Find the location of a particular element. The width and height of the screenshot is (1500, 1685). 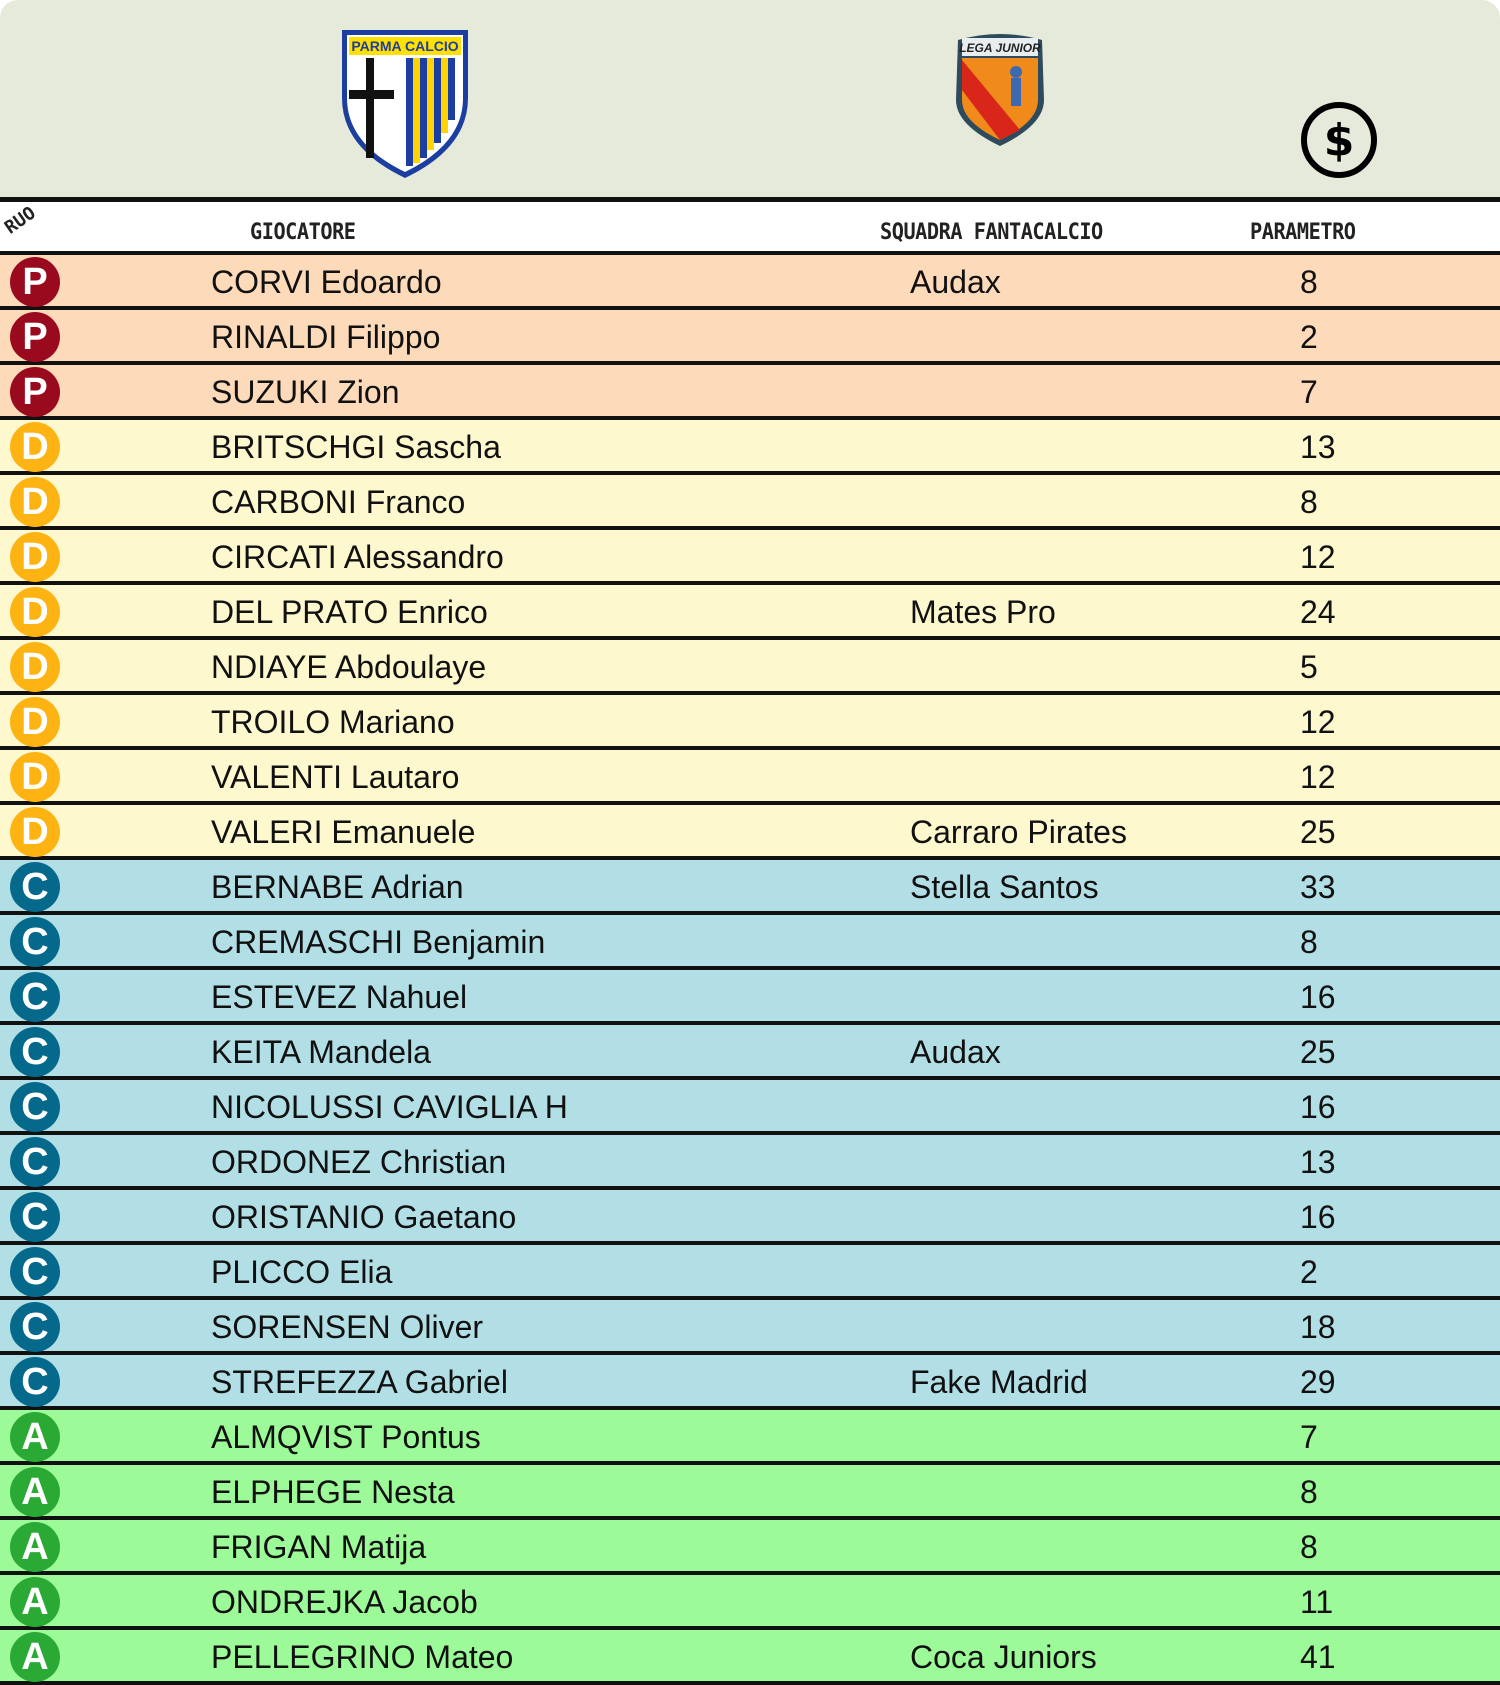

player-name: ORISTANIO Gaetano is located at coordinates (364, 1217).